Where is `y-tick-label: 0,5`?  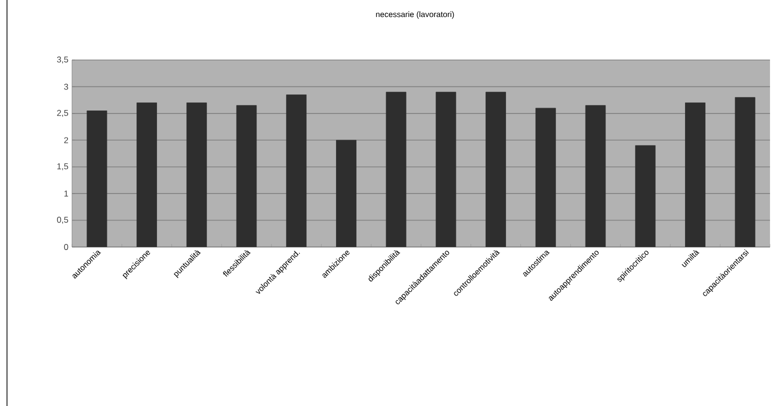
y-tick-label: 0,5 is located at coordinates (62, 220).